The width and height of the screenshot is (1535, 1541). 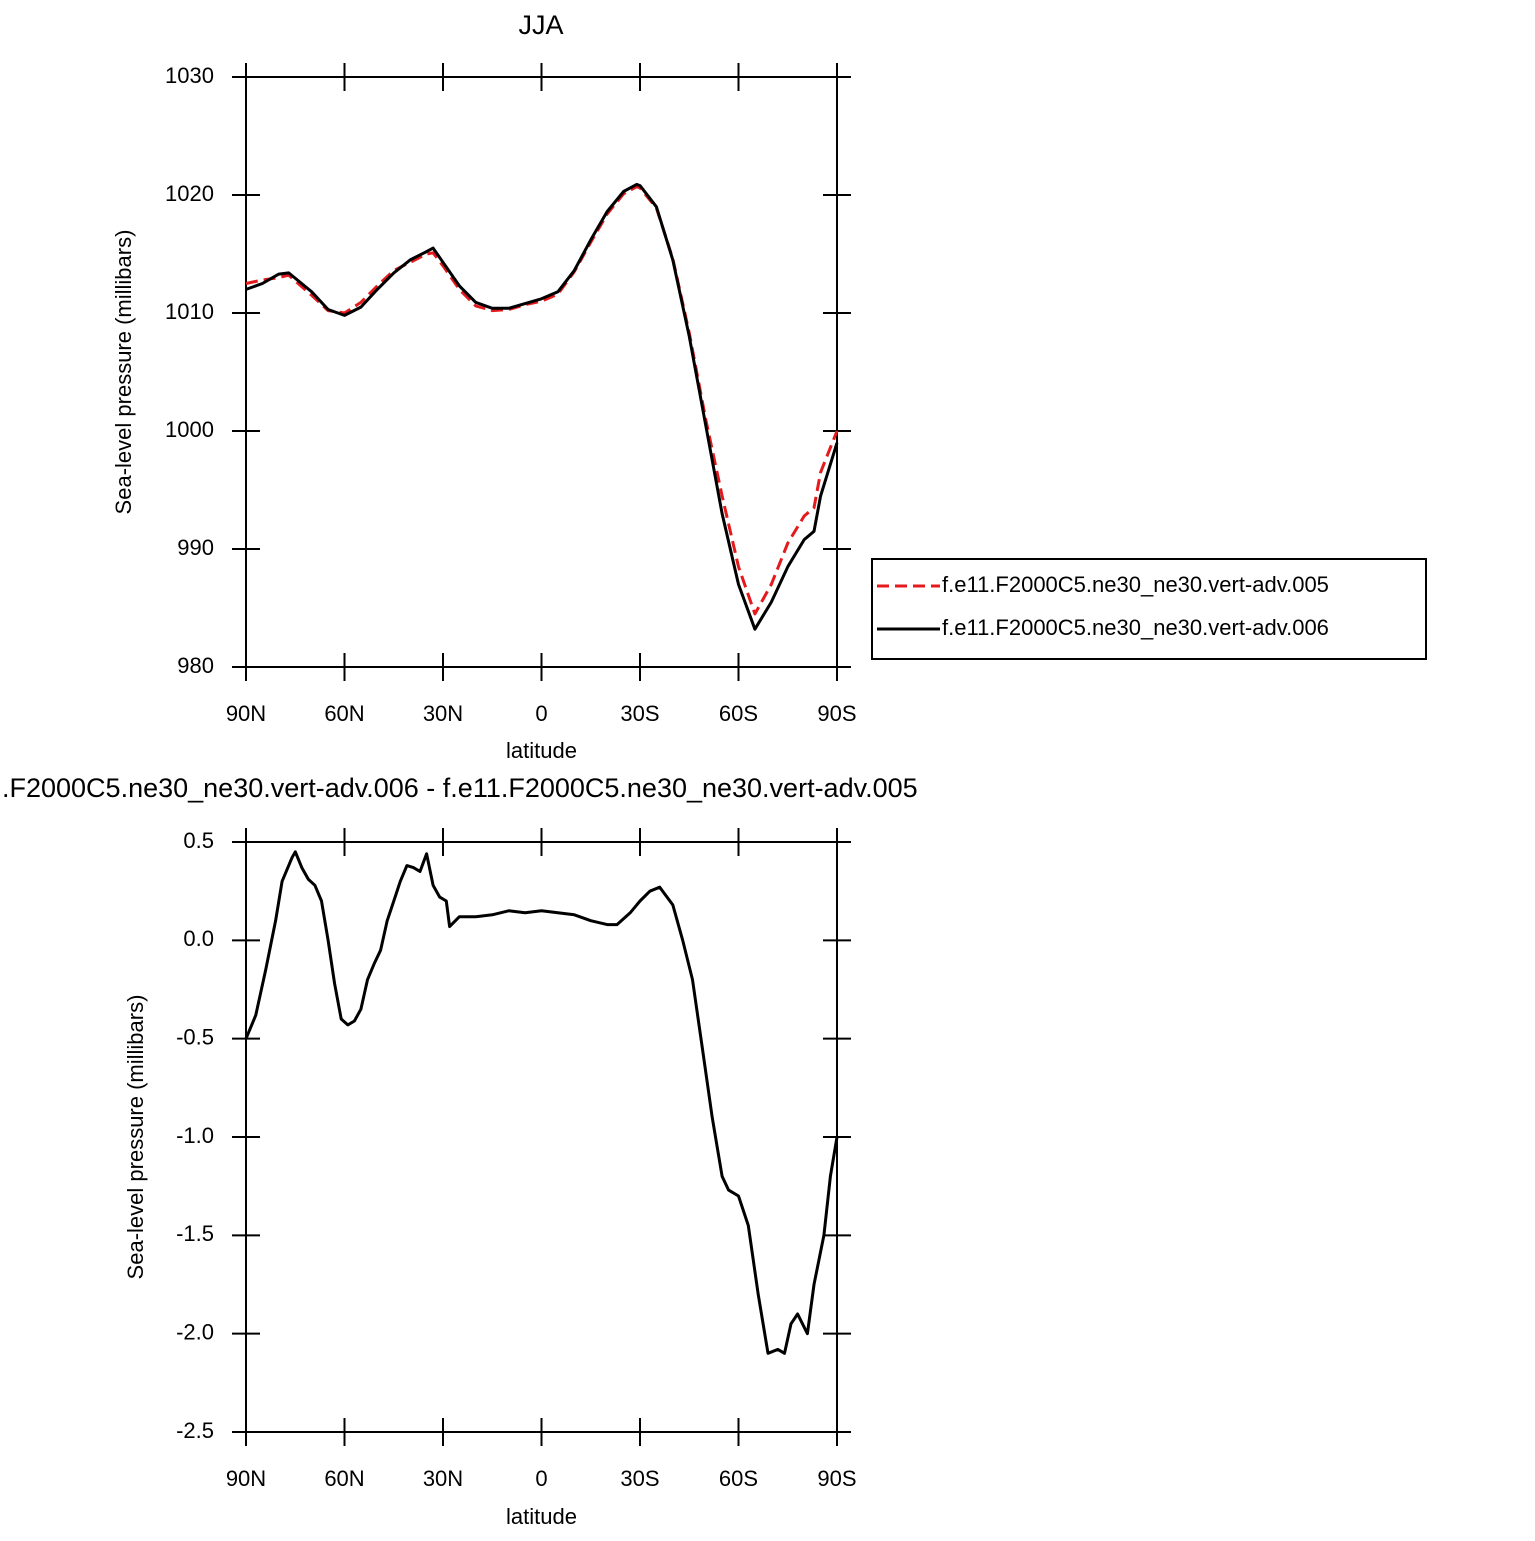 What do you see at coordinates (540, 25) in the screenshot?
I see `chart-title: JJA` at bounding box center [540, 25].